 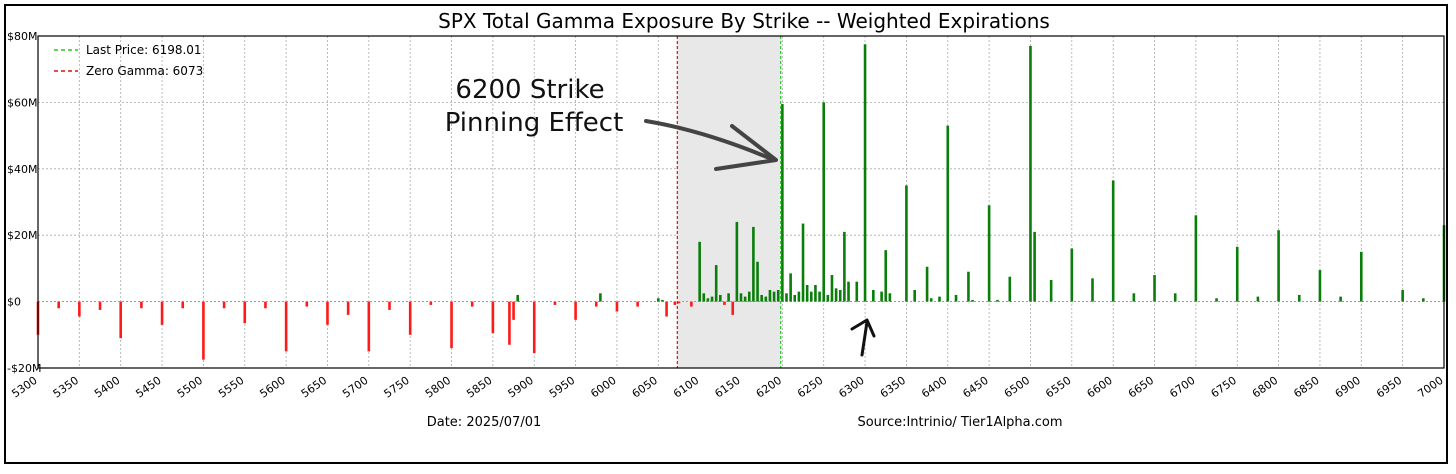 What do you see at coordinates (1100, 387) in the screenshot?
I see `x-tick-label: 6600` at bounding box center [1100, 387].